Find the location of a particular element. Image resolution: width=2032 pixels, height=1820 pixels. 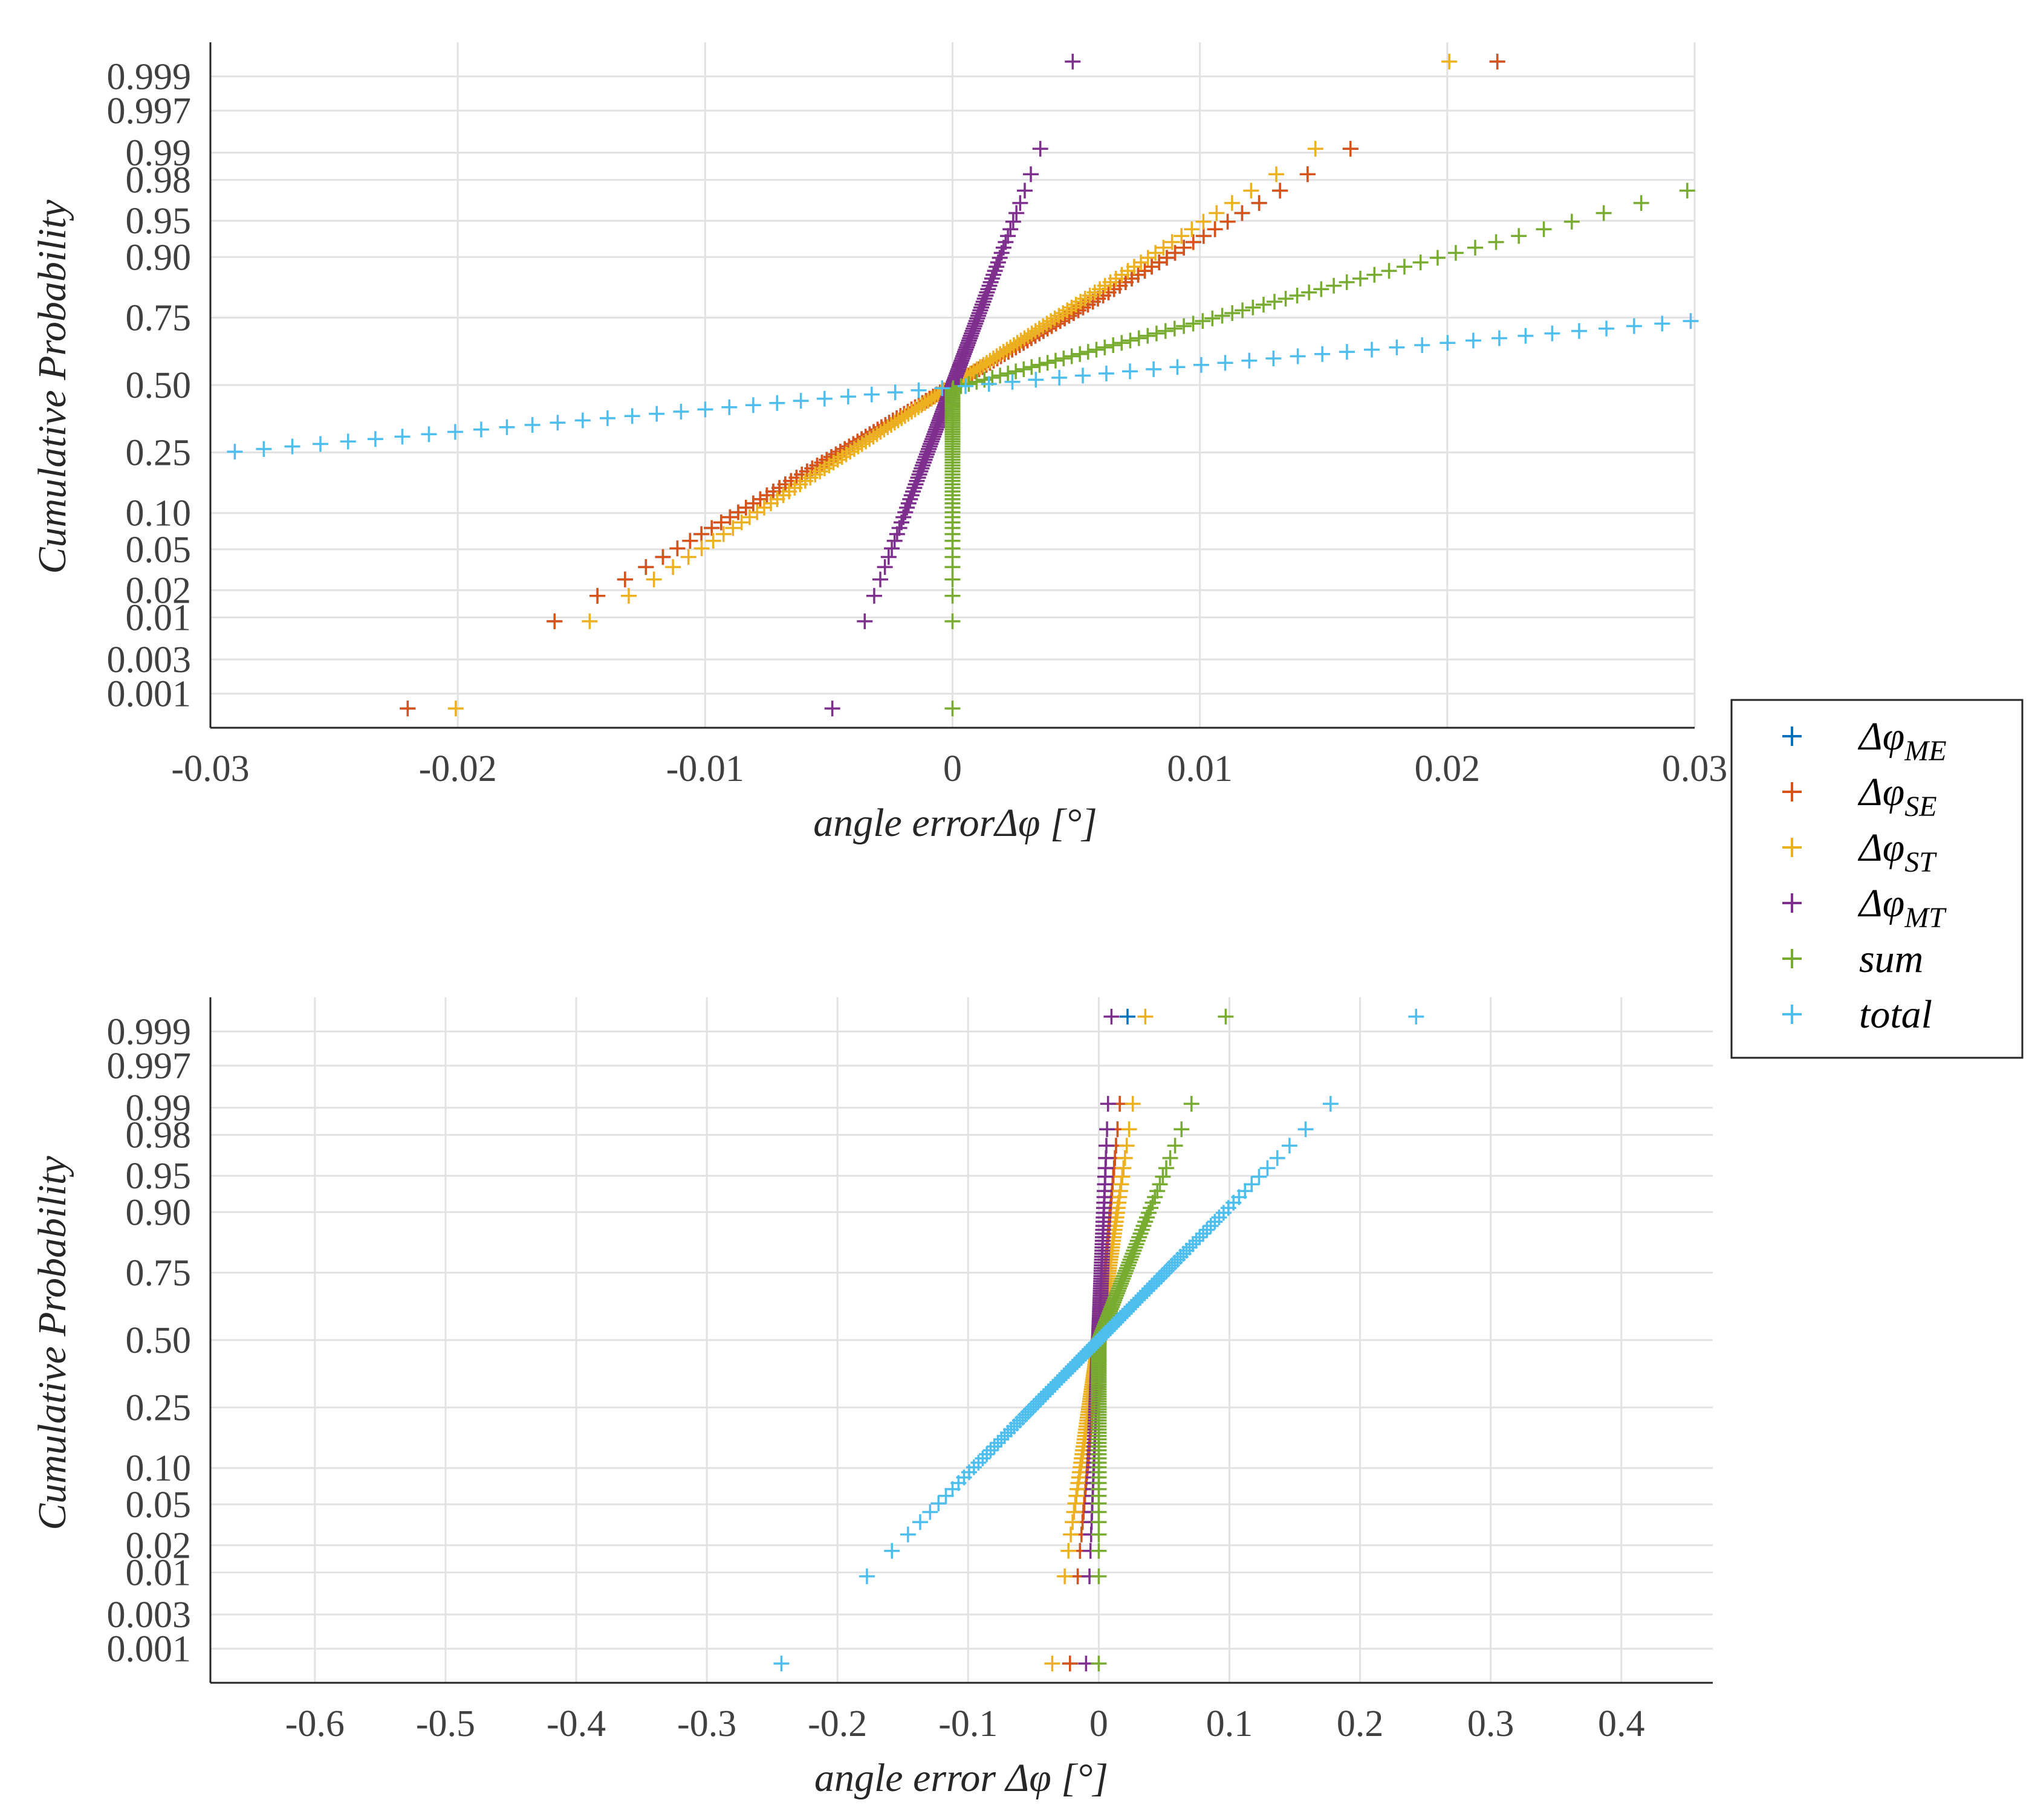

y-tick-label: 0.95 is located at coordinates (159, 1176).